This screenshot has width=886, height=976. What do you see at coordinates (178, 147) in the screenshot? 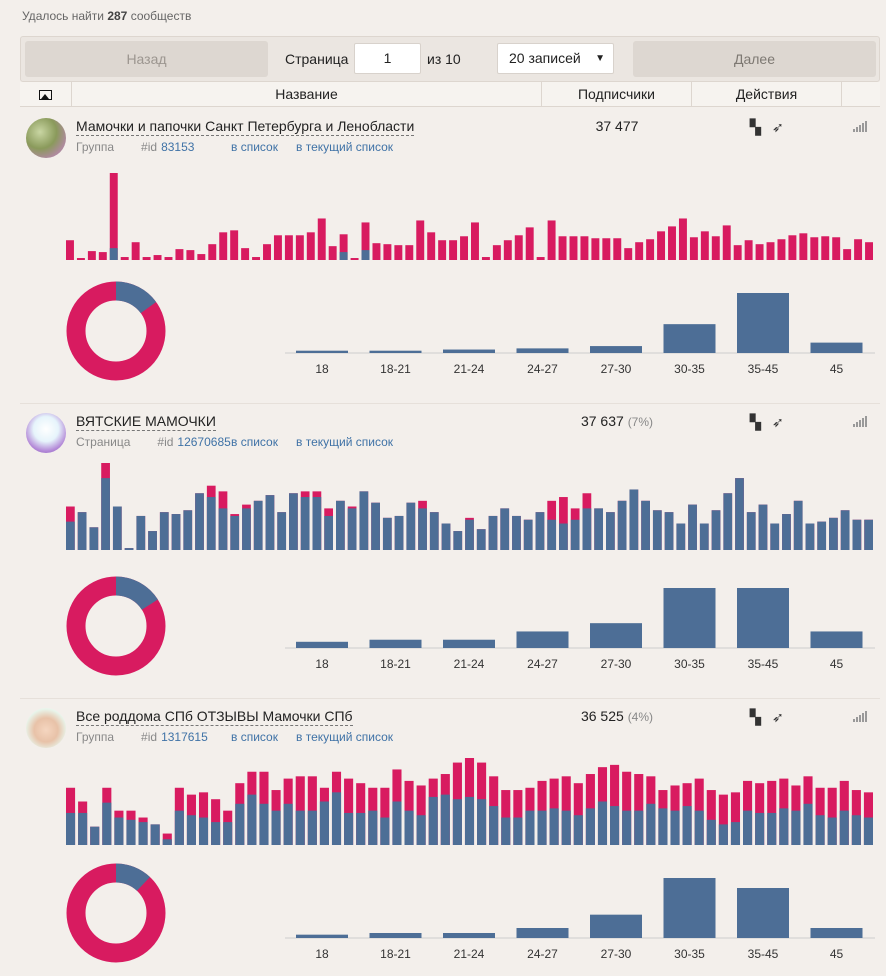
I see `community-id-link: 83153` at bounding box center [178, 147].